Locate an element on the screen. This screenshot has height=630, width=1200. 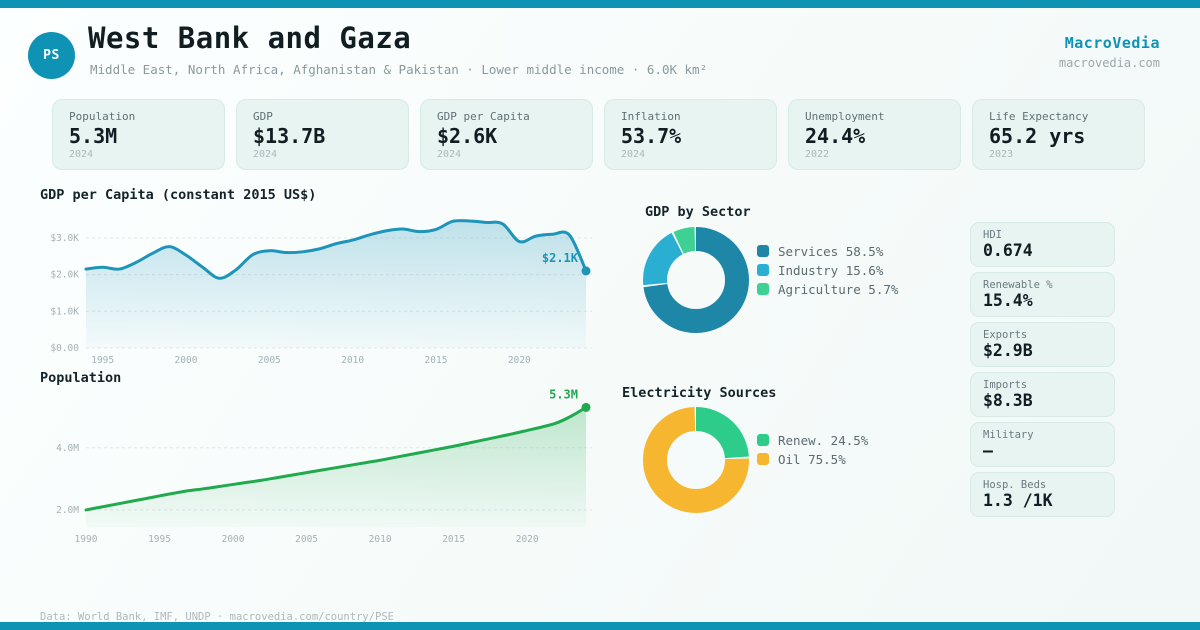
side-card-hdi: HDI 0.674 is located at coordinates (1042, 244).